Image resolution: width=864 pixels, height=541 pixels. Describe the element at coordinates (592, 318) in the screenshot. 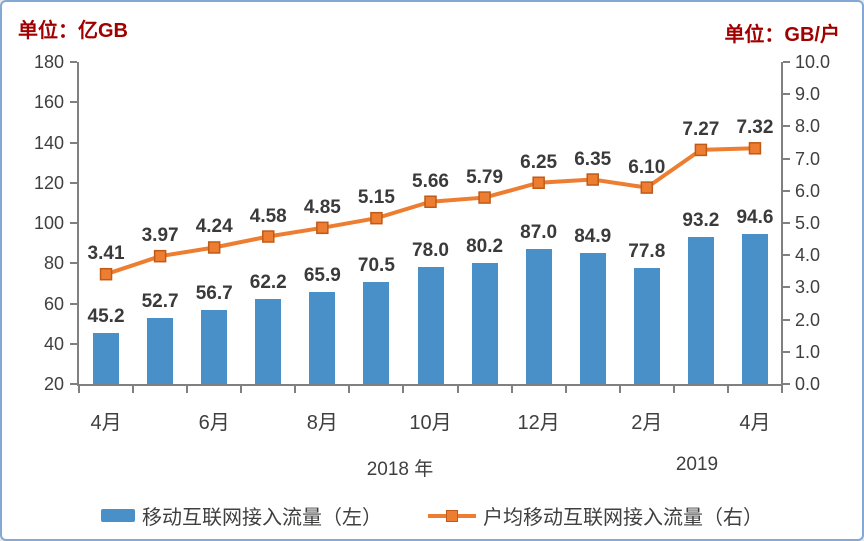

I see `bar-1月` at that location.